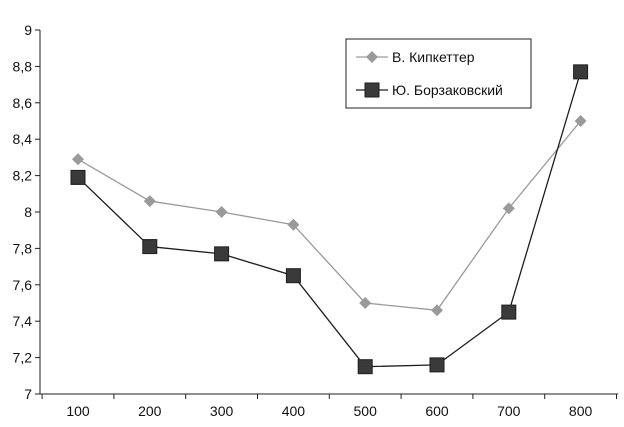  Describe the element at coordinates (28, 394) in the screenshot. I see `y-tick-label: 7` at that location.